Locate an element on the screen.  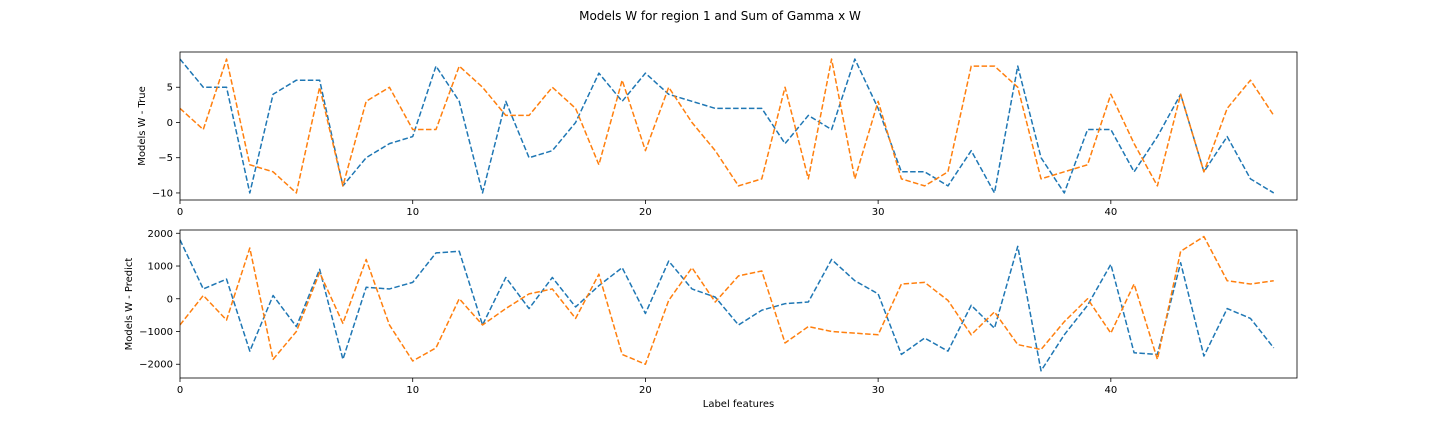
panel-1-x-tick-label-1: 10 is located at coordinates (412, 390).